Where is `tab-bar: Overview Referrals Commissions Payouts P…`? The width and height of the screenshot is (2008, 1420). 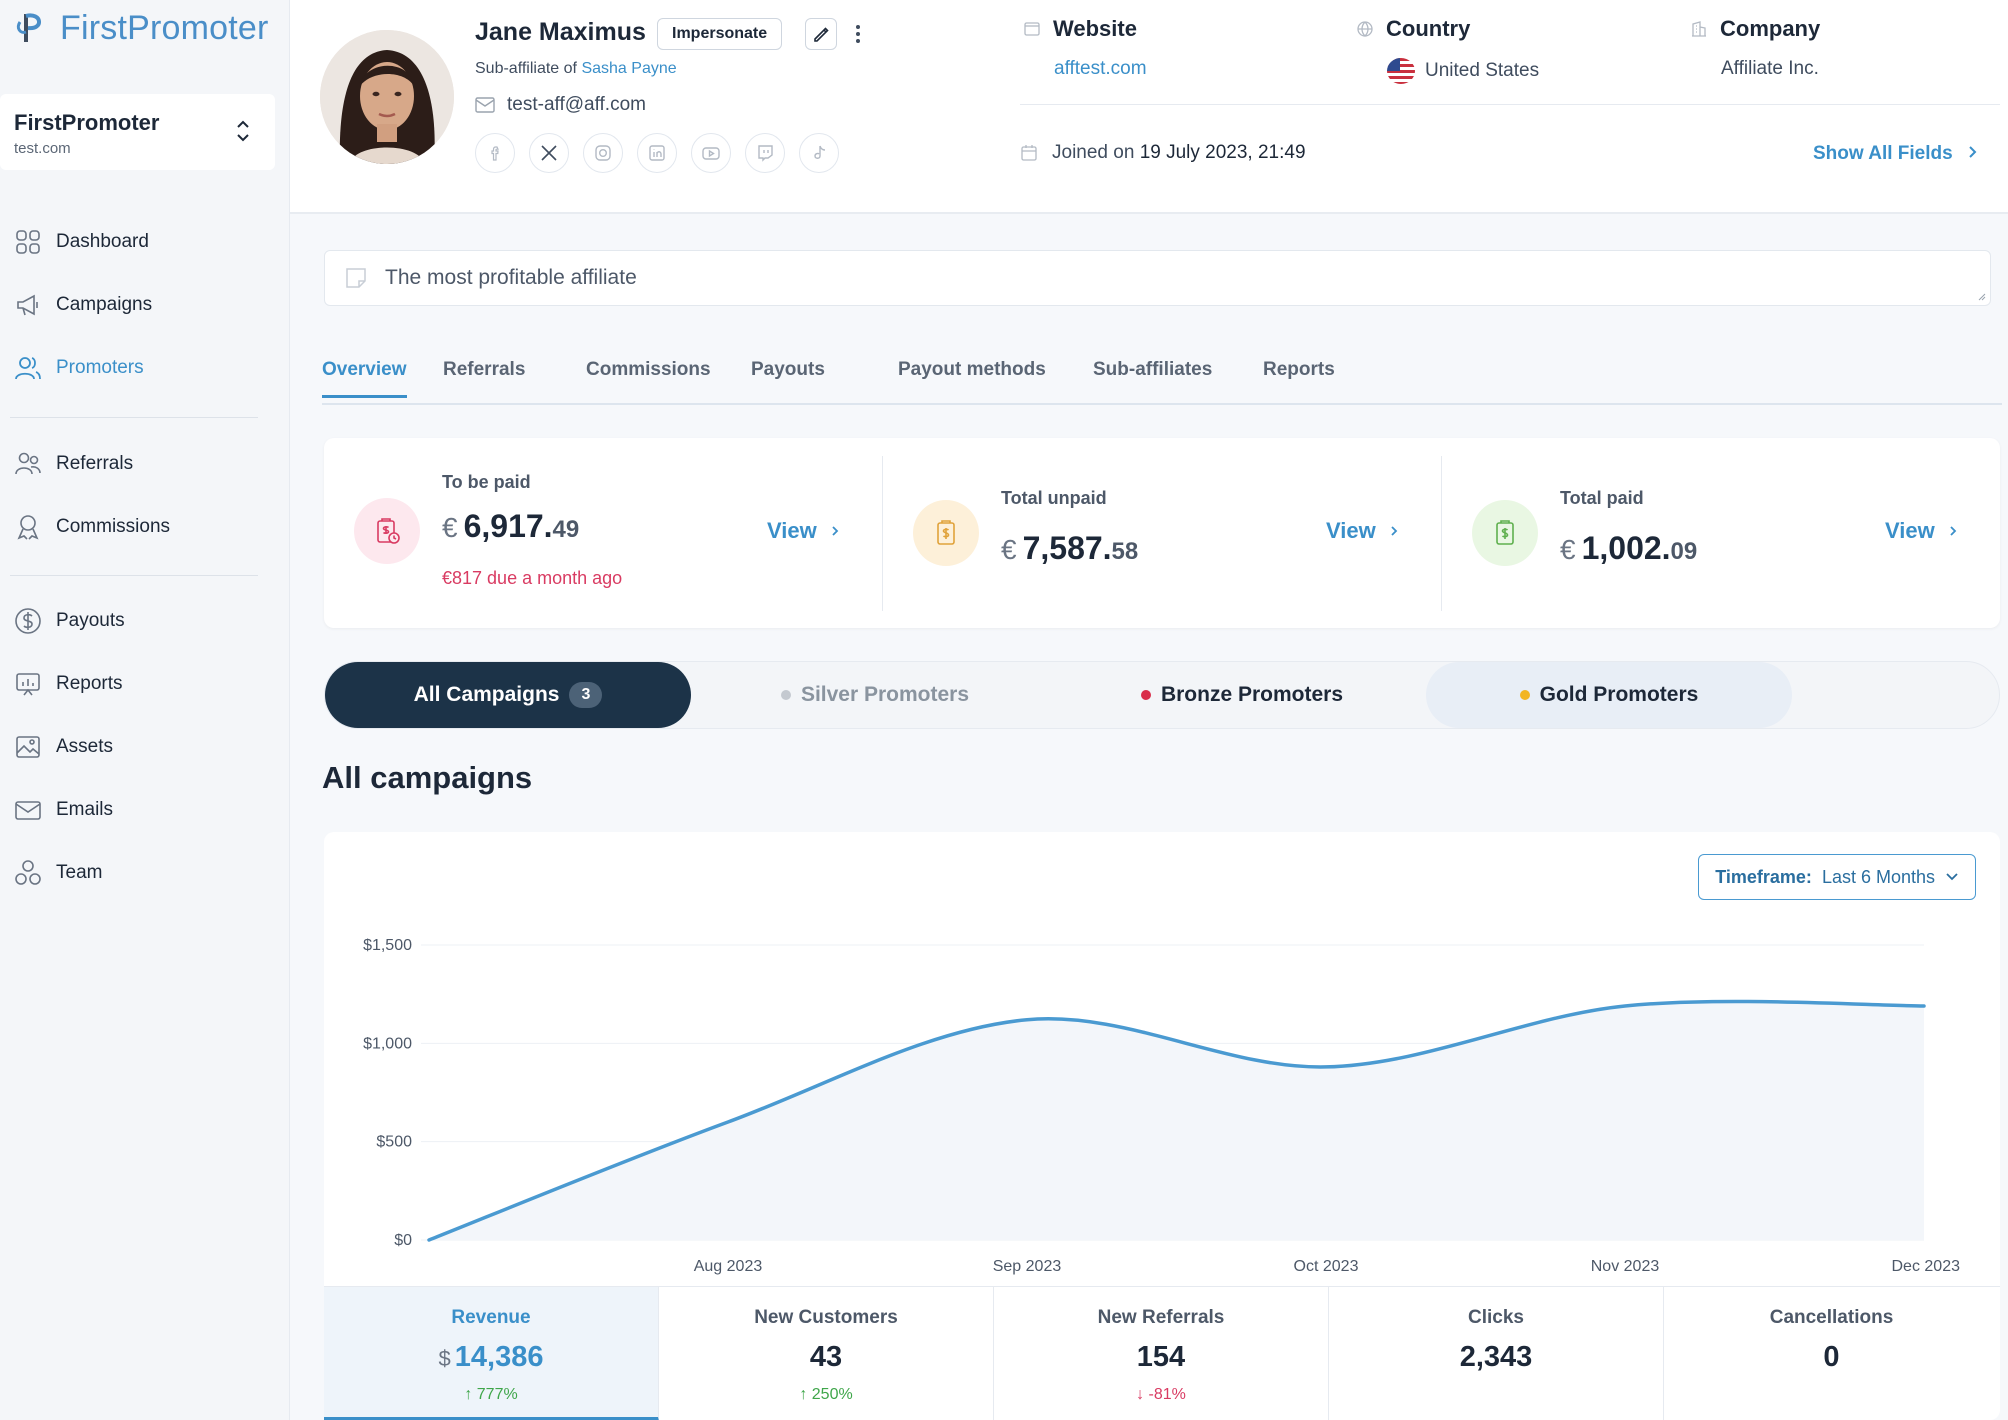 tab-bar: Overview Referrals Commissions Payouts P… is located at coordinates (1162, 380).